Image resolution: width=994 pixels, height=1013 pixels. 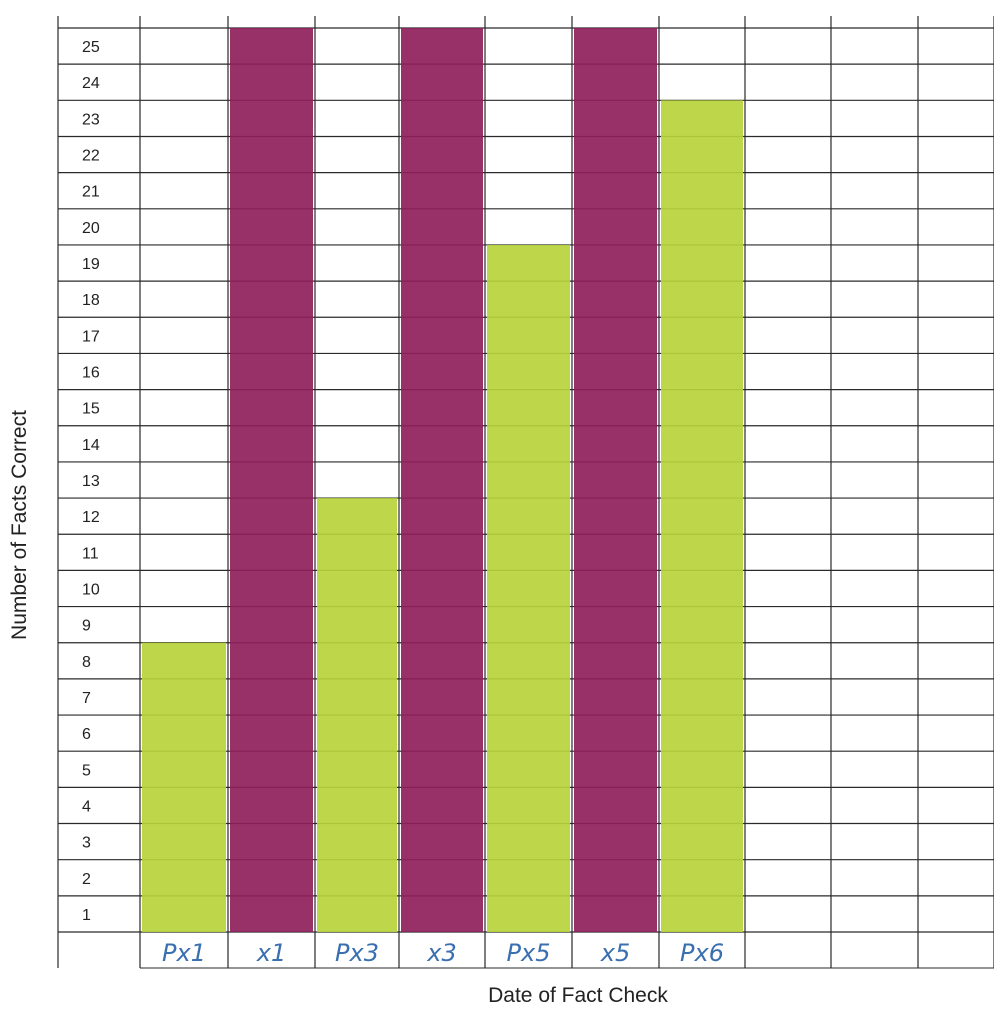 What do you see at coordinates (19, 525) in the screenshot?
I see `y-axis-label: Number of Facts Correct` at bounding box center [19, 525].